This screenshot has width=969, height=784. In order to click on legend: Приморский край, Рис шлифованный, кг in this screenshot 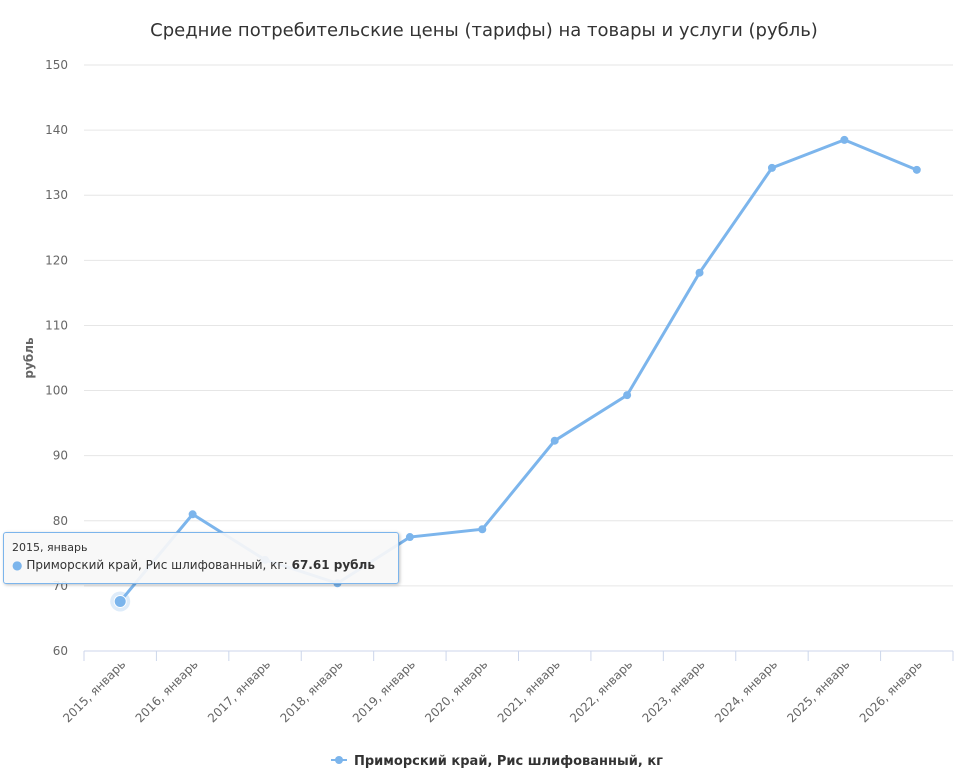, I will do `click(497, 761)`.